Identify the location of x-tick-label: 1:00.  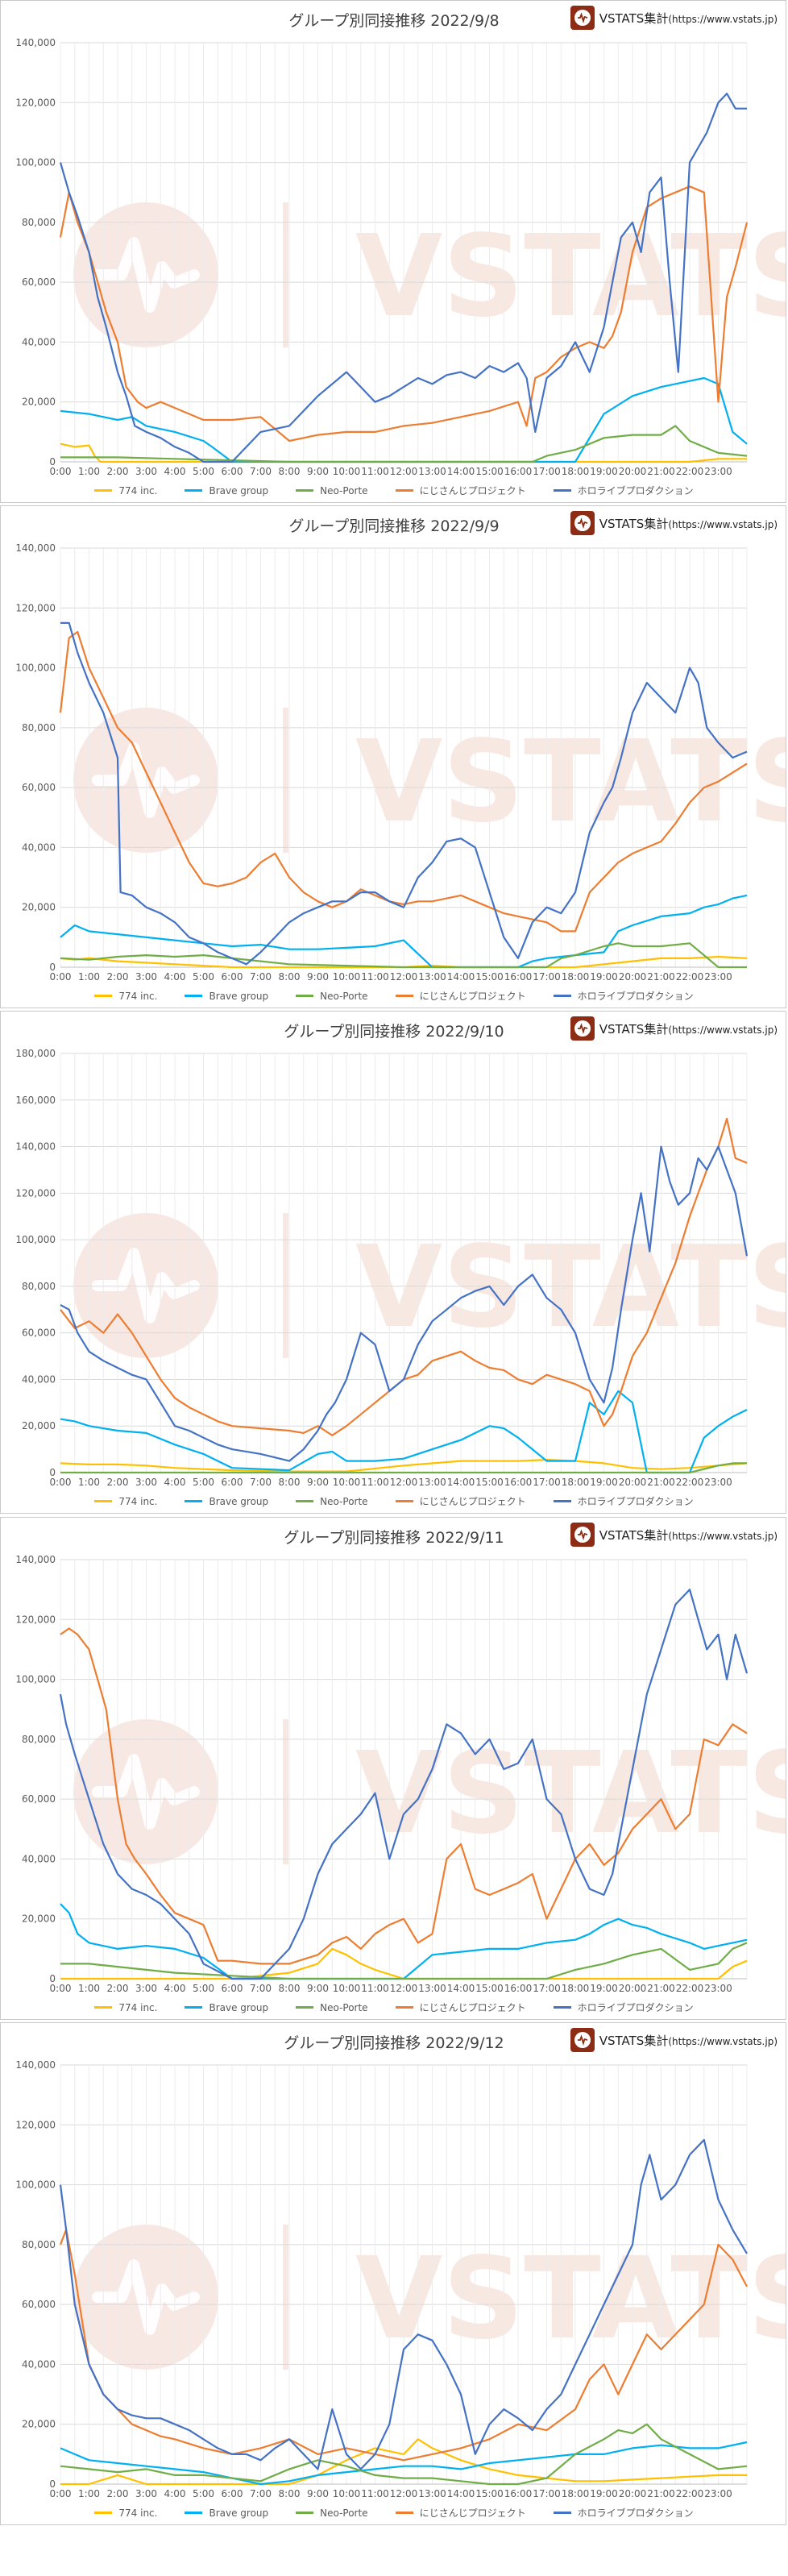
(89, 1482).